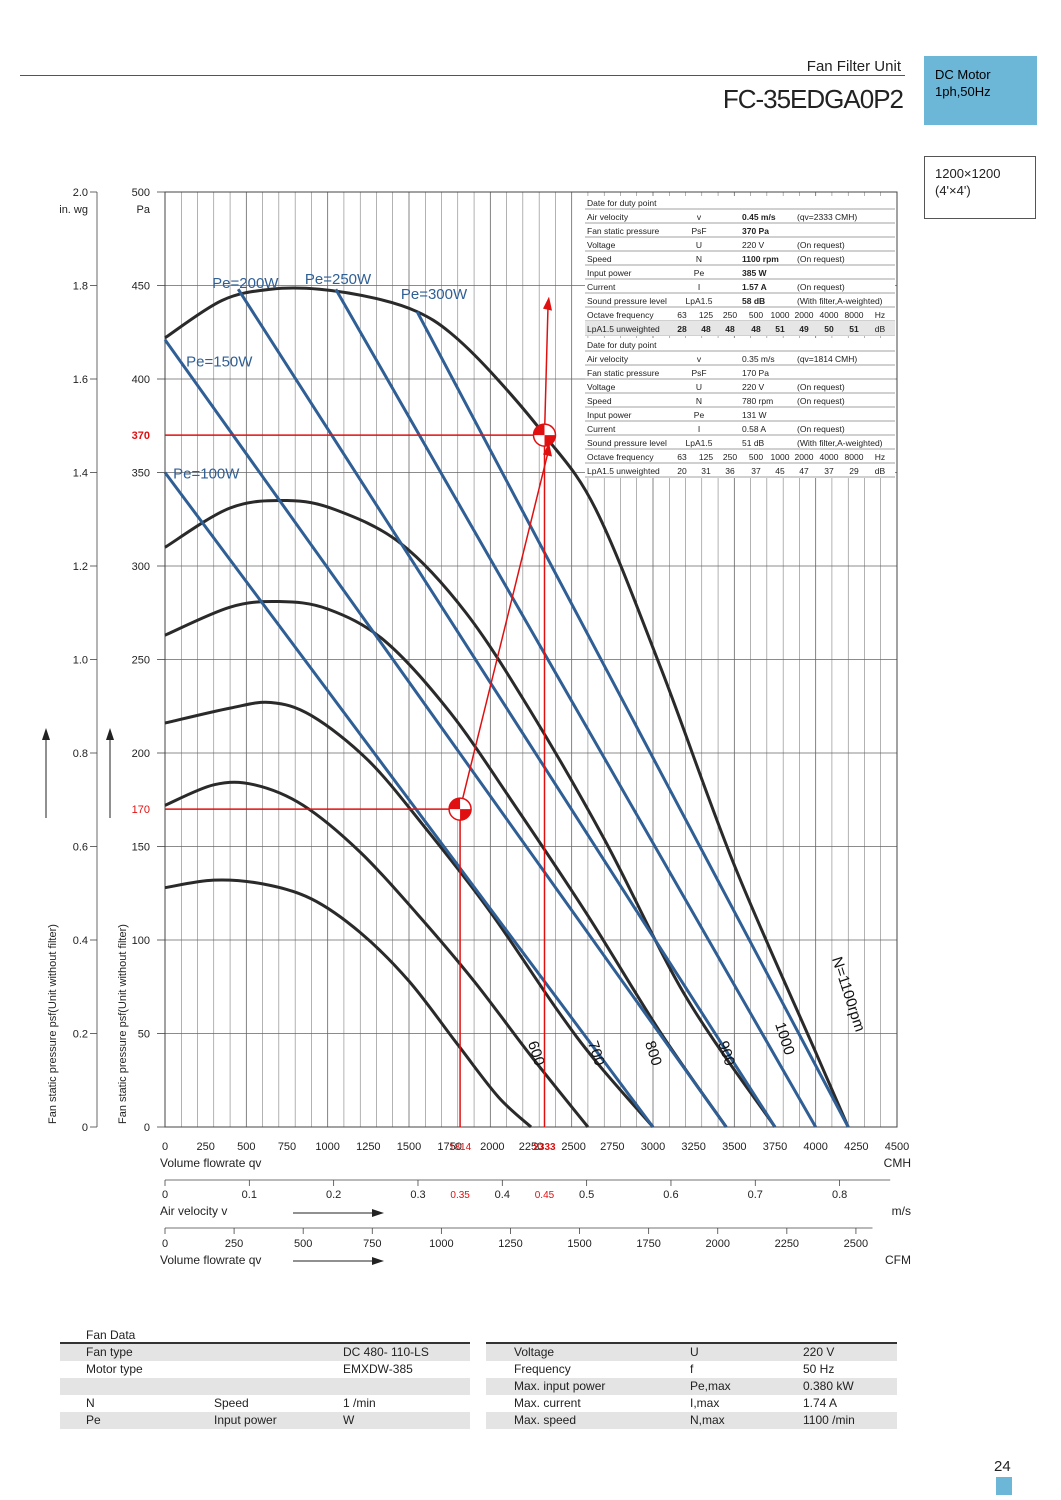 The height and width of the screenshot is (1500, 1061). What do you see at coordinates (854, 471) in the screenshot?
I see `unweighted-value: 29` at bounding box center [854, 471].